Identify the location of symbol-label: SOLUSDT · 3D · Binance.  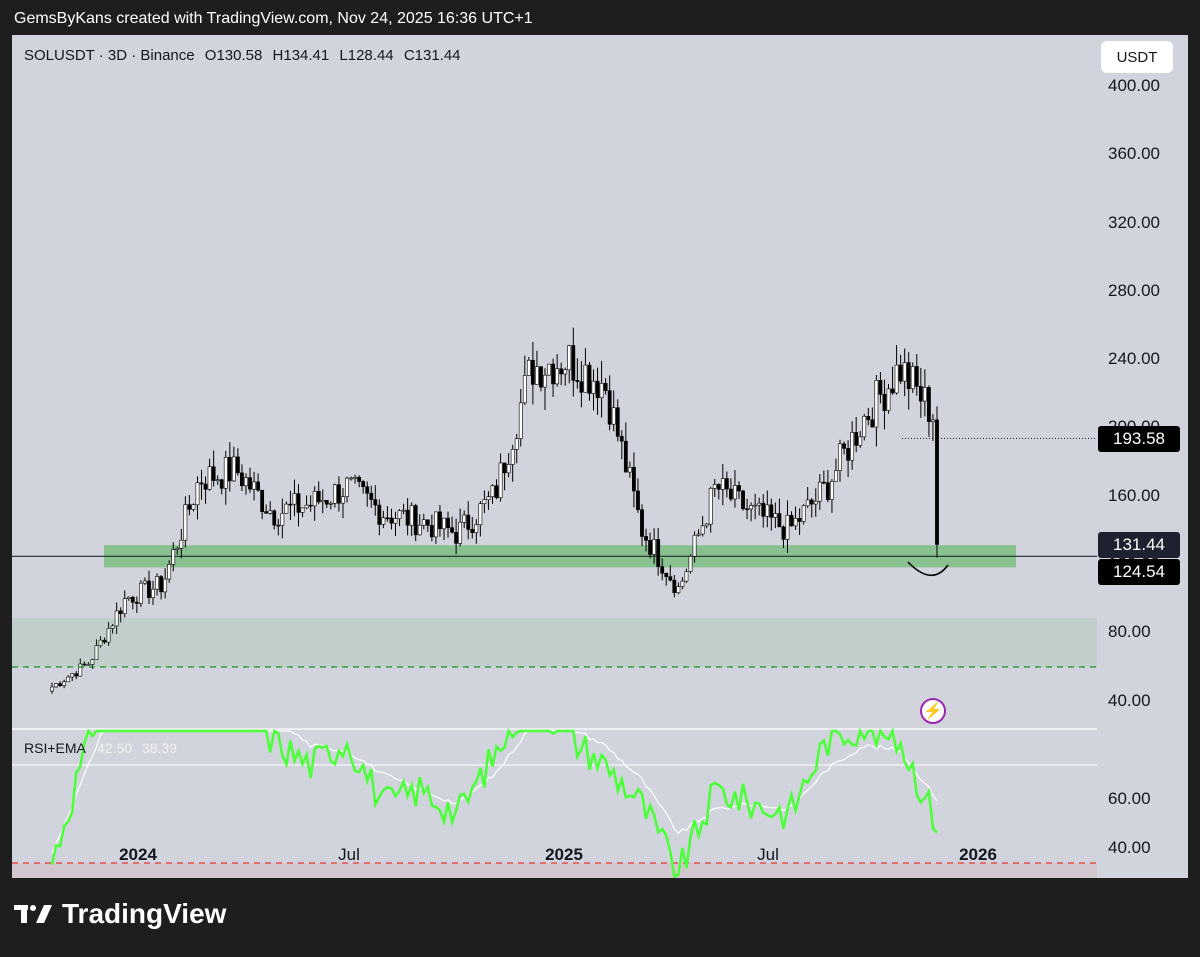
(109, 55).